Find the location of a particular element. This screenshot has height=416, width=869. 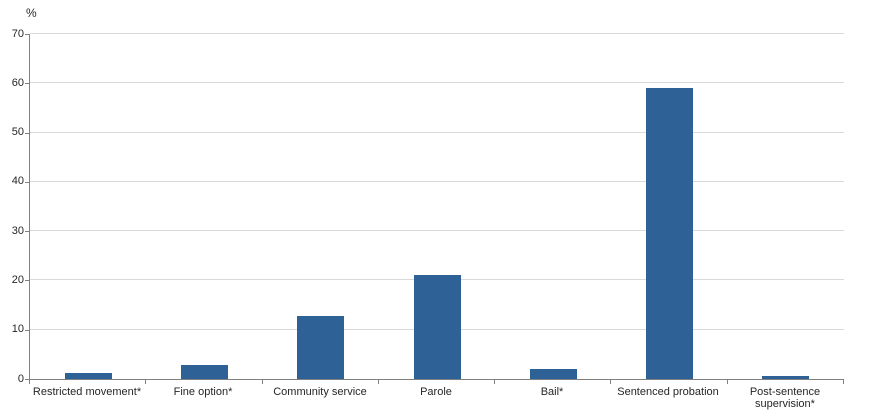

y-tick-label-70: 70 is located at coordinates (17, 34).